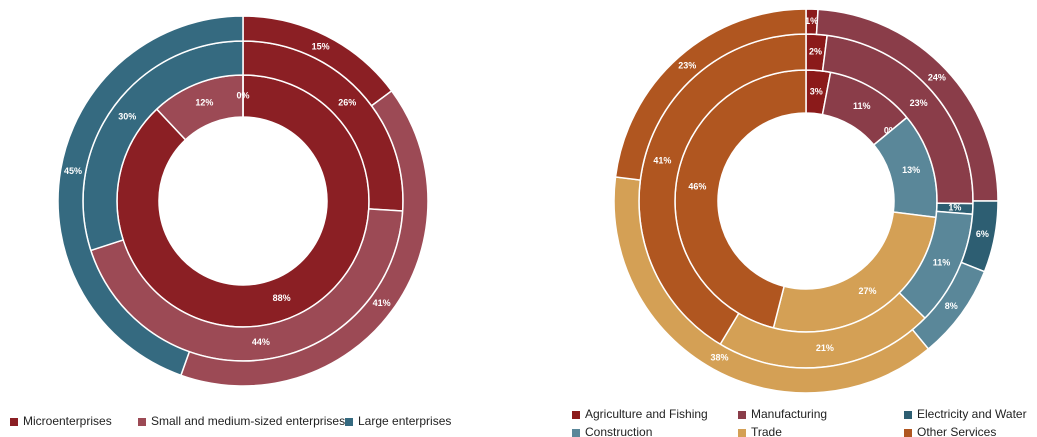 The width and height of the screenshot is (1037, 437). I want to click on data-label: 13%, so click(911, 170).